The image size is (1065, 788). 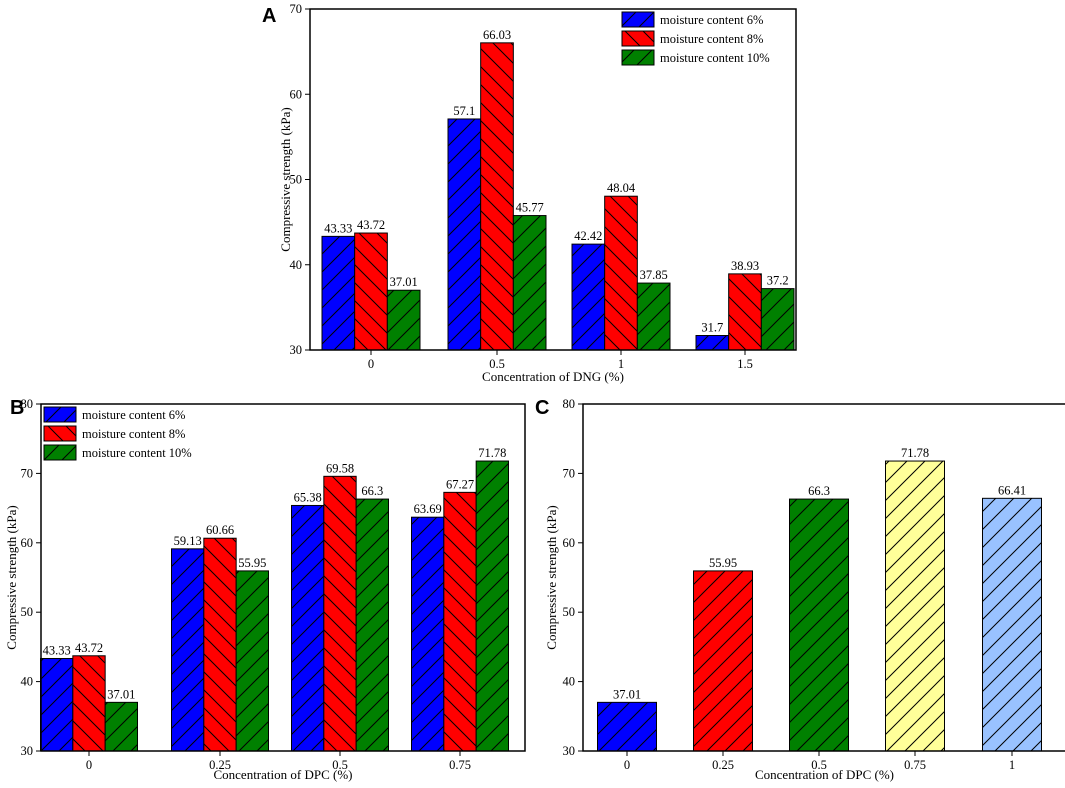 What do you see at coordinates (715, 58) in the screenshot?
I see `legend-label: moisture content 10%` at bounding box center [715, 58].